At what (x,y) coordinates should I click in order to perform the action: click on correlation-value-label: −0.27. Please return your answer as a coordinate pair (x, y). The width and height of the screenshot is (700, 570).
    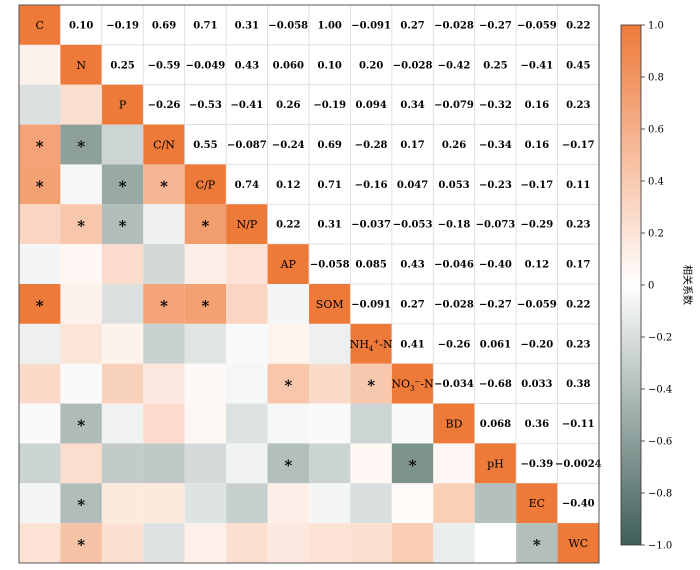
    Looking at the image, I should click on (495, 25).